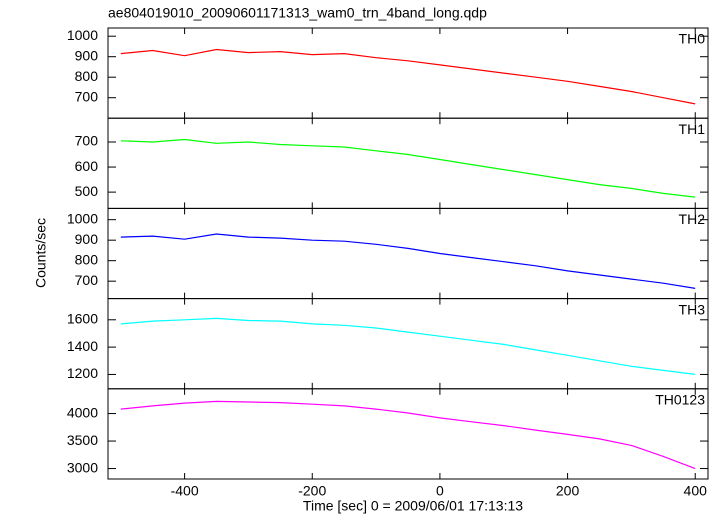  Describe the element at coordinates (87, 191) in the screenshot. I see `y-tick-label: 500` at that location.